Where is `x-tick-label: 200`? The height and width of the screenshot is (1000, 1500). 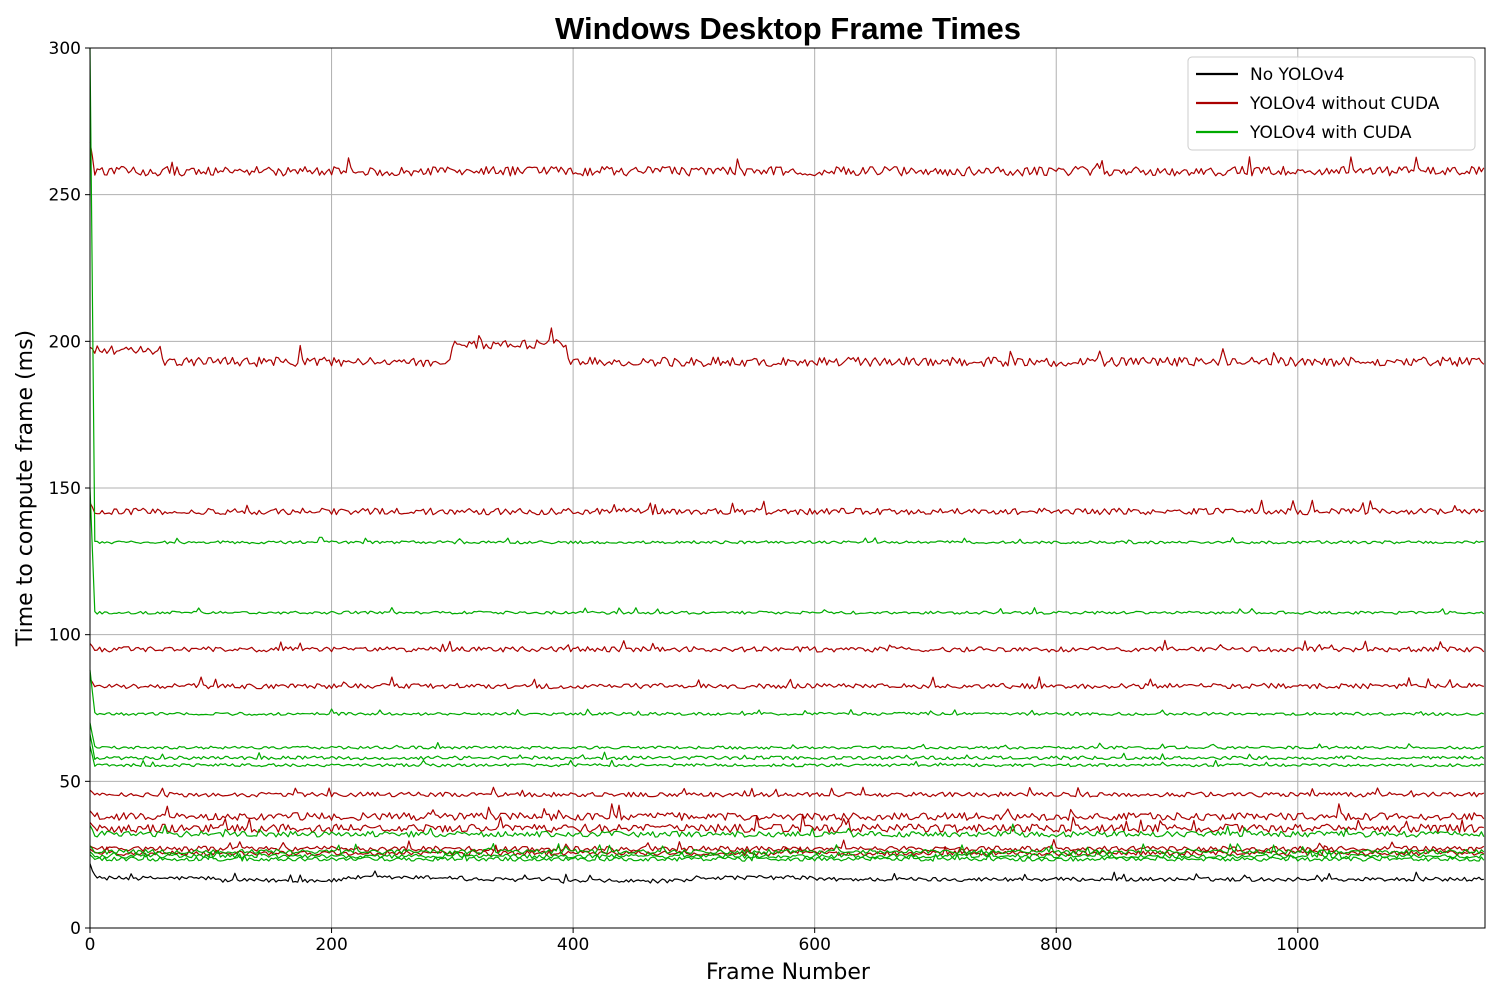
x-tick-label: 200 is located at coordinates (331, 945).